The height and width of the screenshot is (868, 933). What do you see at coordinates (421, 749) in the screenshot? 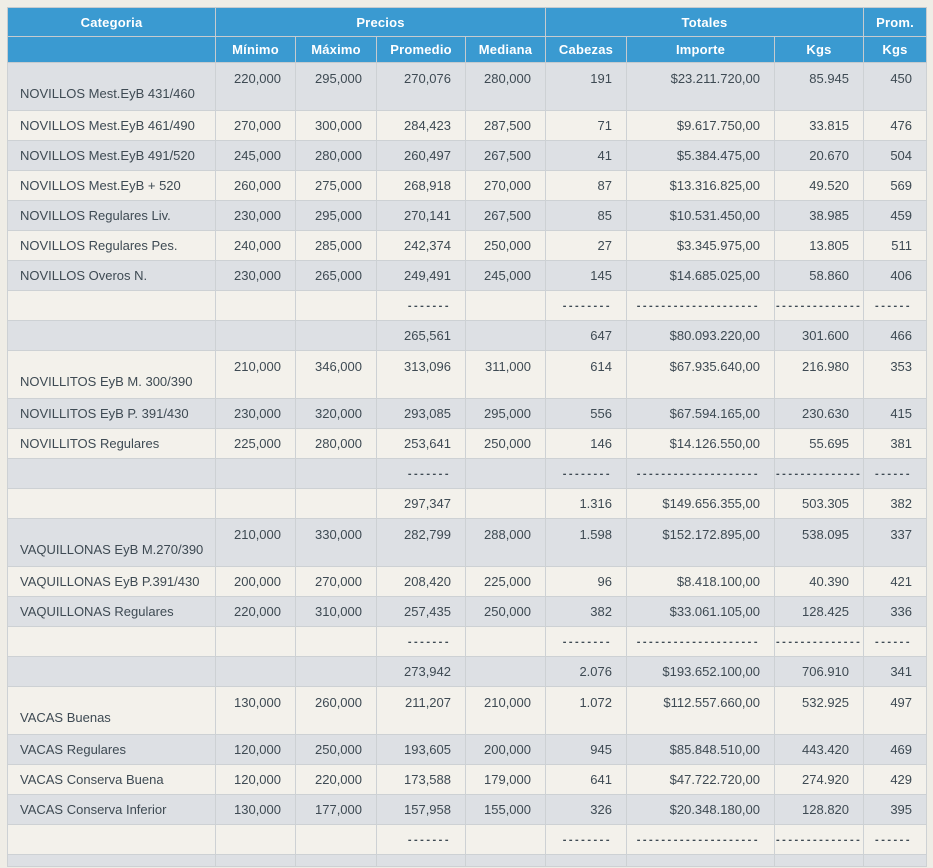
I see `cell-promedio: 193,605` at bounding box center [421, 749].